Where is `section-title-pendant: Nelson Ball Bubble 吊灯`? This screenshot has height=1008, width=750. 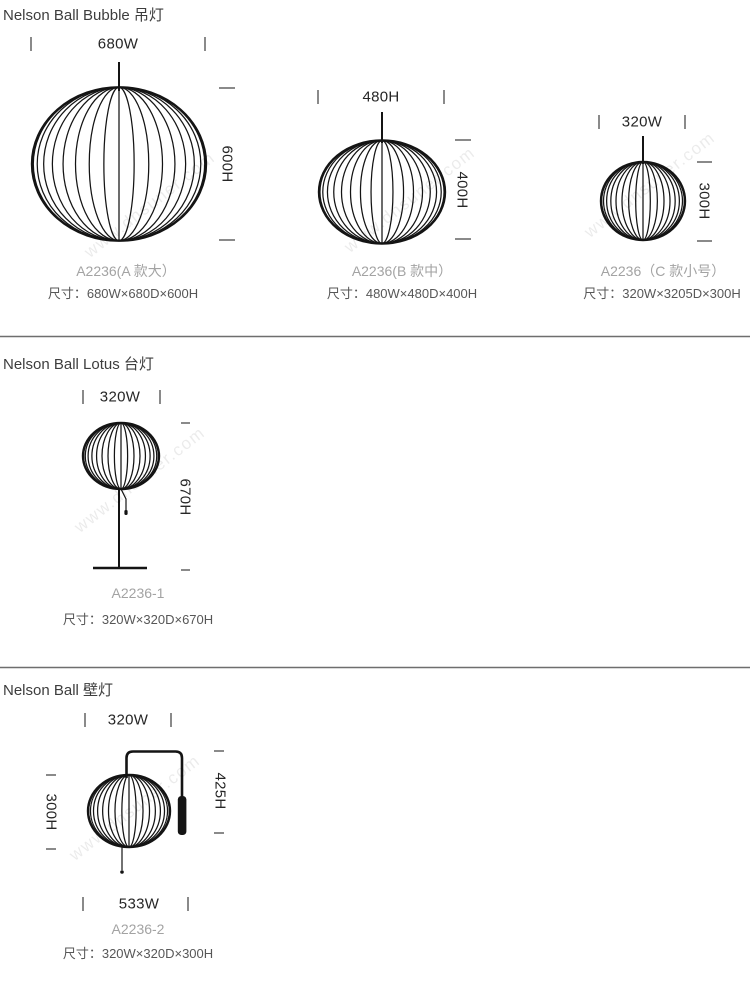
section-title-pendant: Nelson Ball Bubble 吊灯 is located at coordinates (83, 15).